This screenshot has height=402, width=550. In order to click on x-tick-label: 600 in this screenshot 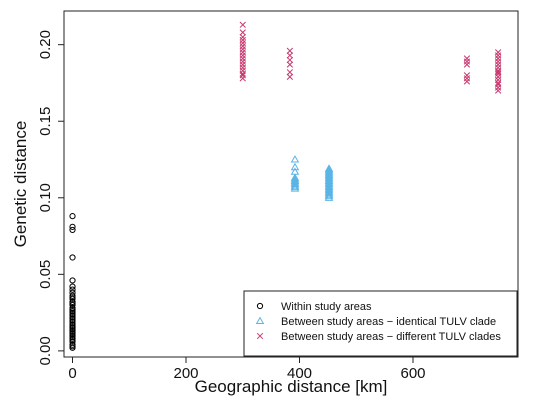, I will do `click(412, 373)`.